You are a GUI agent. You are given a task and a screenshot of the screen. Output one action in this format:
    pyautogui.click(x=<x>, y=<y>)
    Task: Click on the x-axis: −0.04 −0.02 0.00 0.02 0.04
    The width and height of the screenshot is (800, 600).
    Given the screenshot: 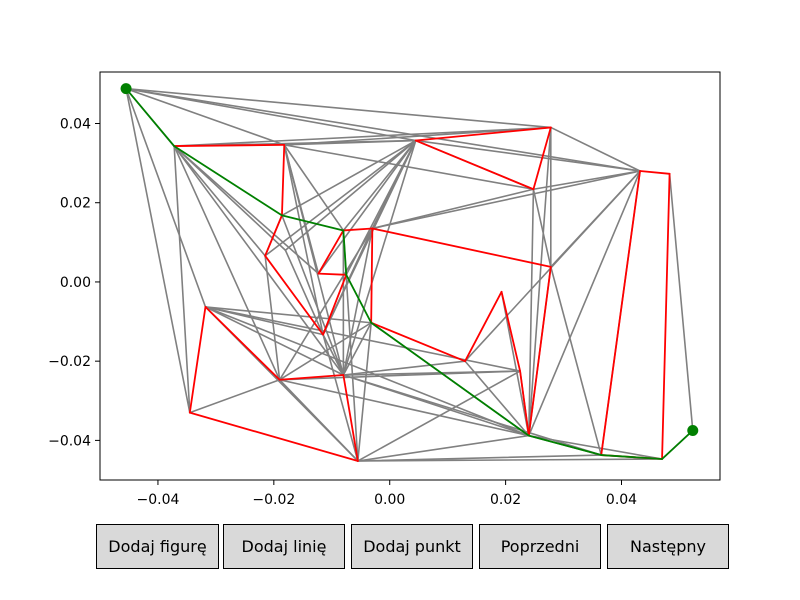 What is the action you would take?
    pyautogui.click(x=386, y=494)
    